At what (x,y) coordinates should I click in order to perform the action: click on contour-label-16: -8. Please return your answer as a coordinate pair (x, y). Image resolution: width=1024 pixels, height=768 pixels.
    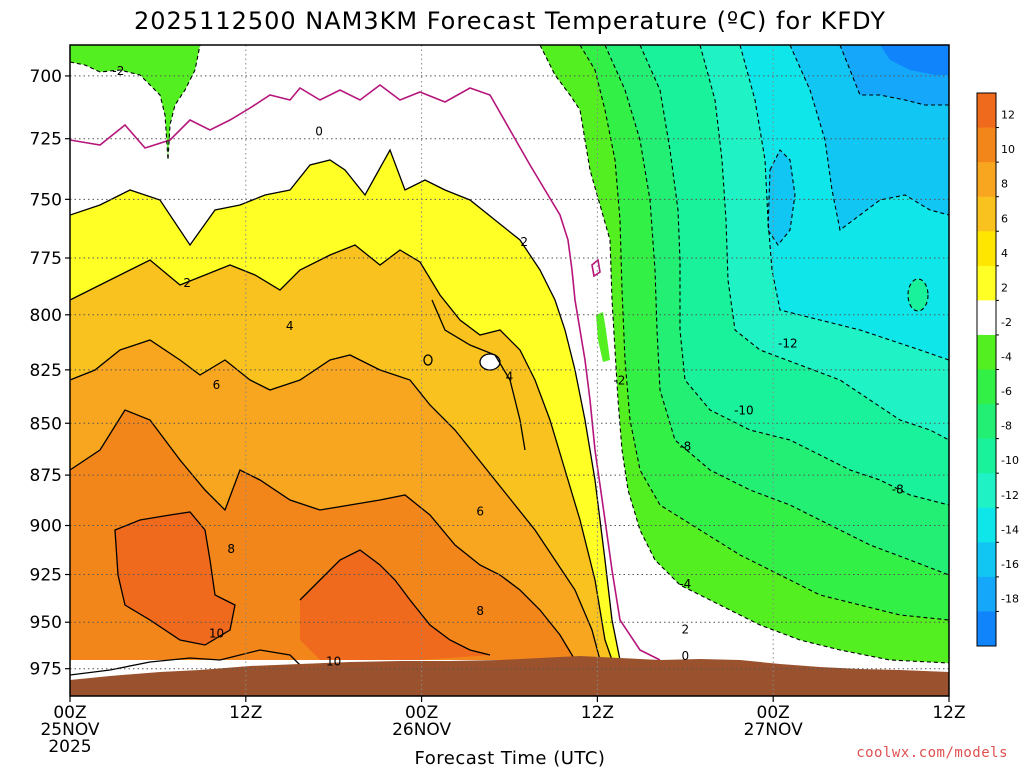
    Looking at the image, I should click on (685, 446).